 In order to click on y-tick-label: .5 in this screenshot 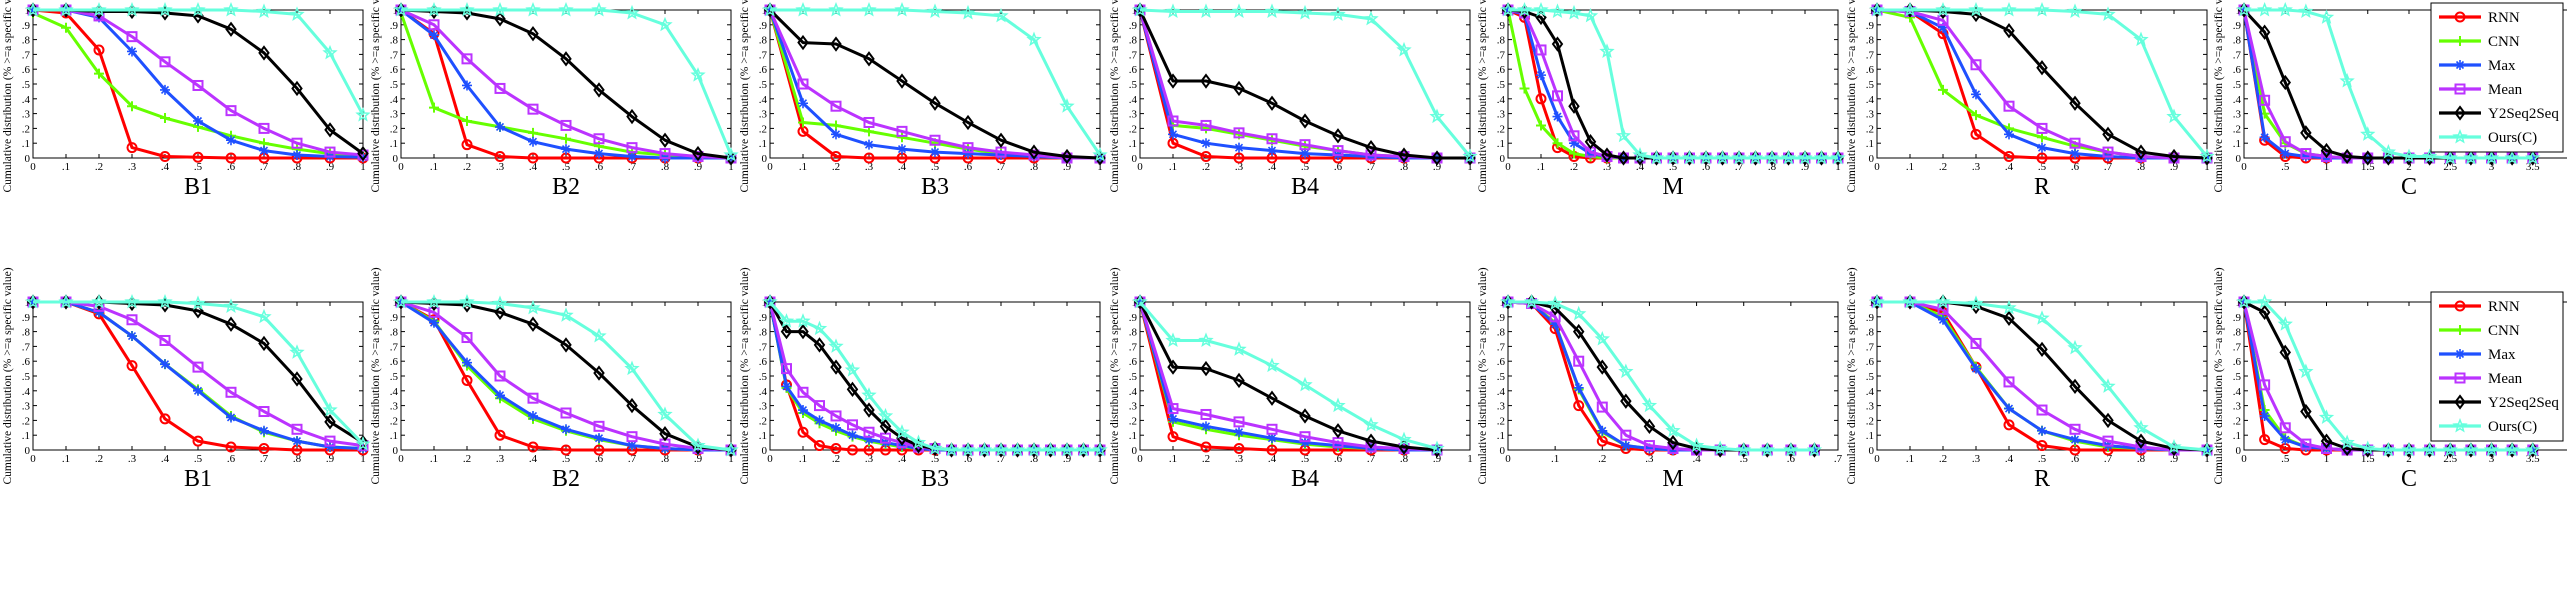, I will do `click(1501, 85)`.